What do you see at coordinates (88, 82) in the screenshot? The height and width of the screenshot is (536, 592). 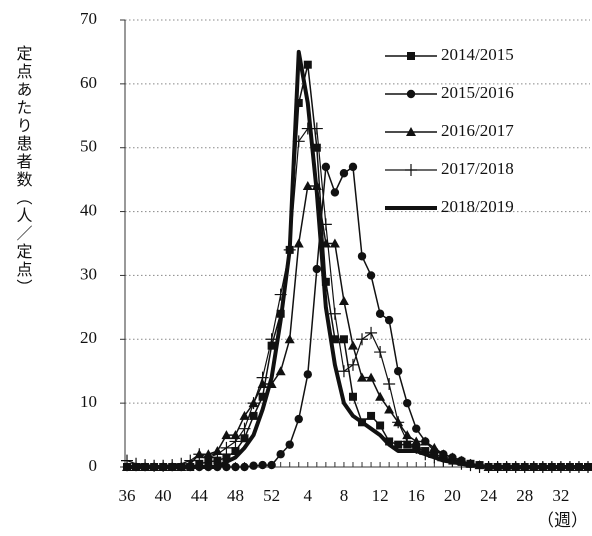 I see `y-tick-label: 60` at bounding box center [88, 82].